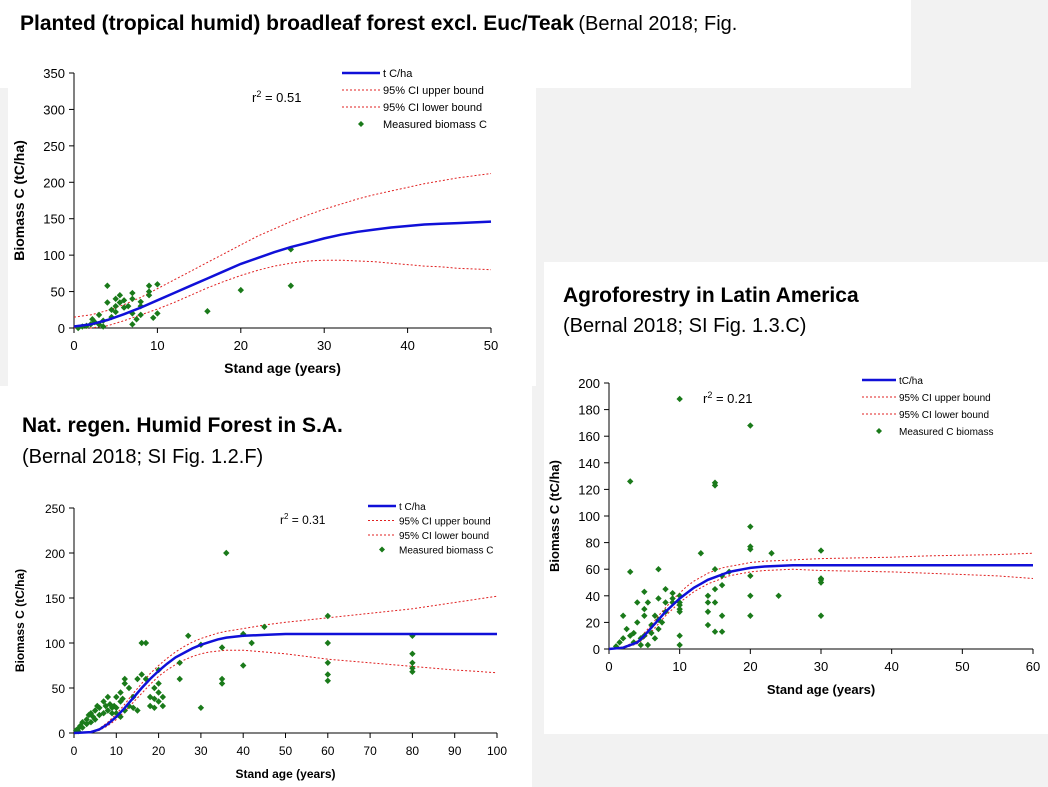 The width and height of the screenshot is (1048, 787). Describe the element at coordinates (285, 691) in the screenshot. I see `natregen-ci-lower-line` at that location.